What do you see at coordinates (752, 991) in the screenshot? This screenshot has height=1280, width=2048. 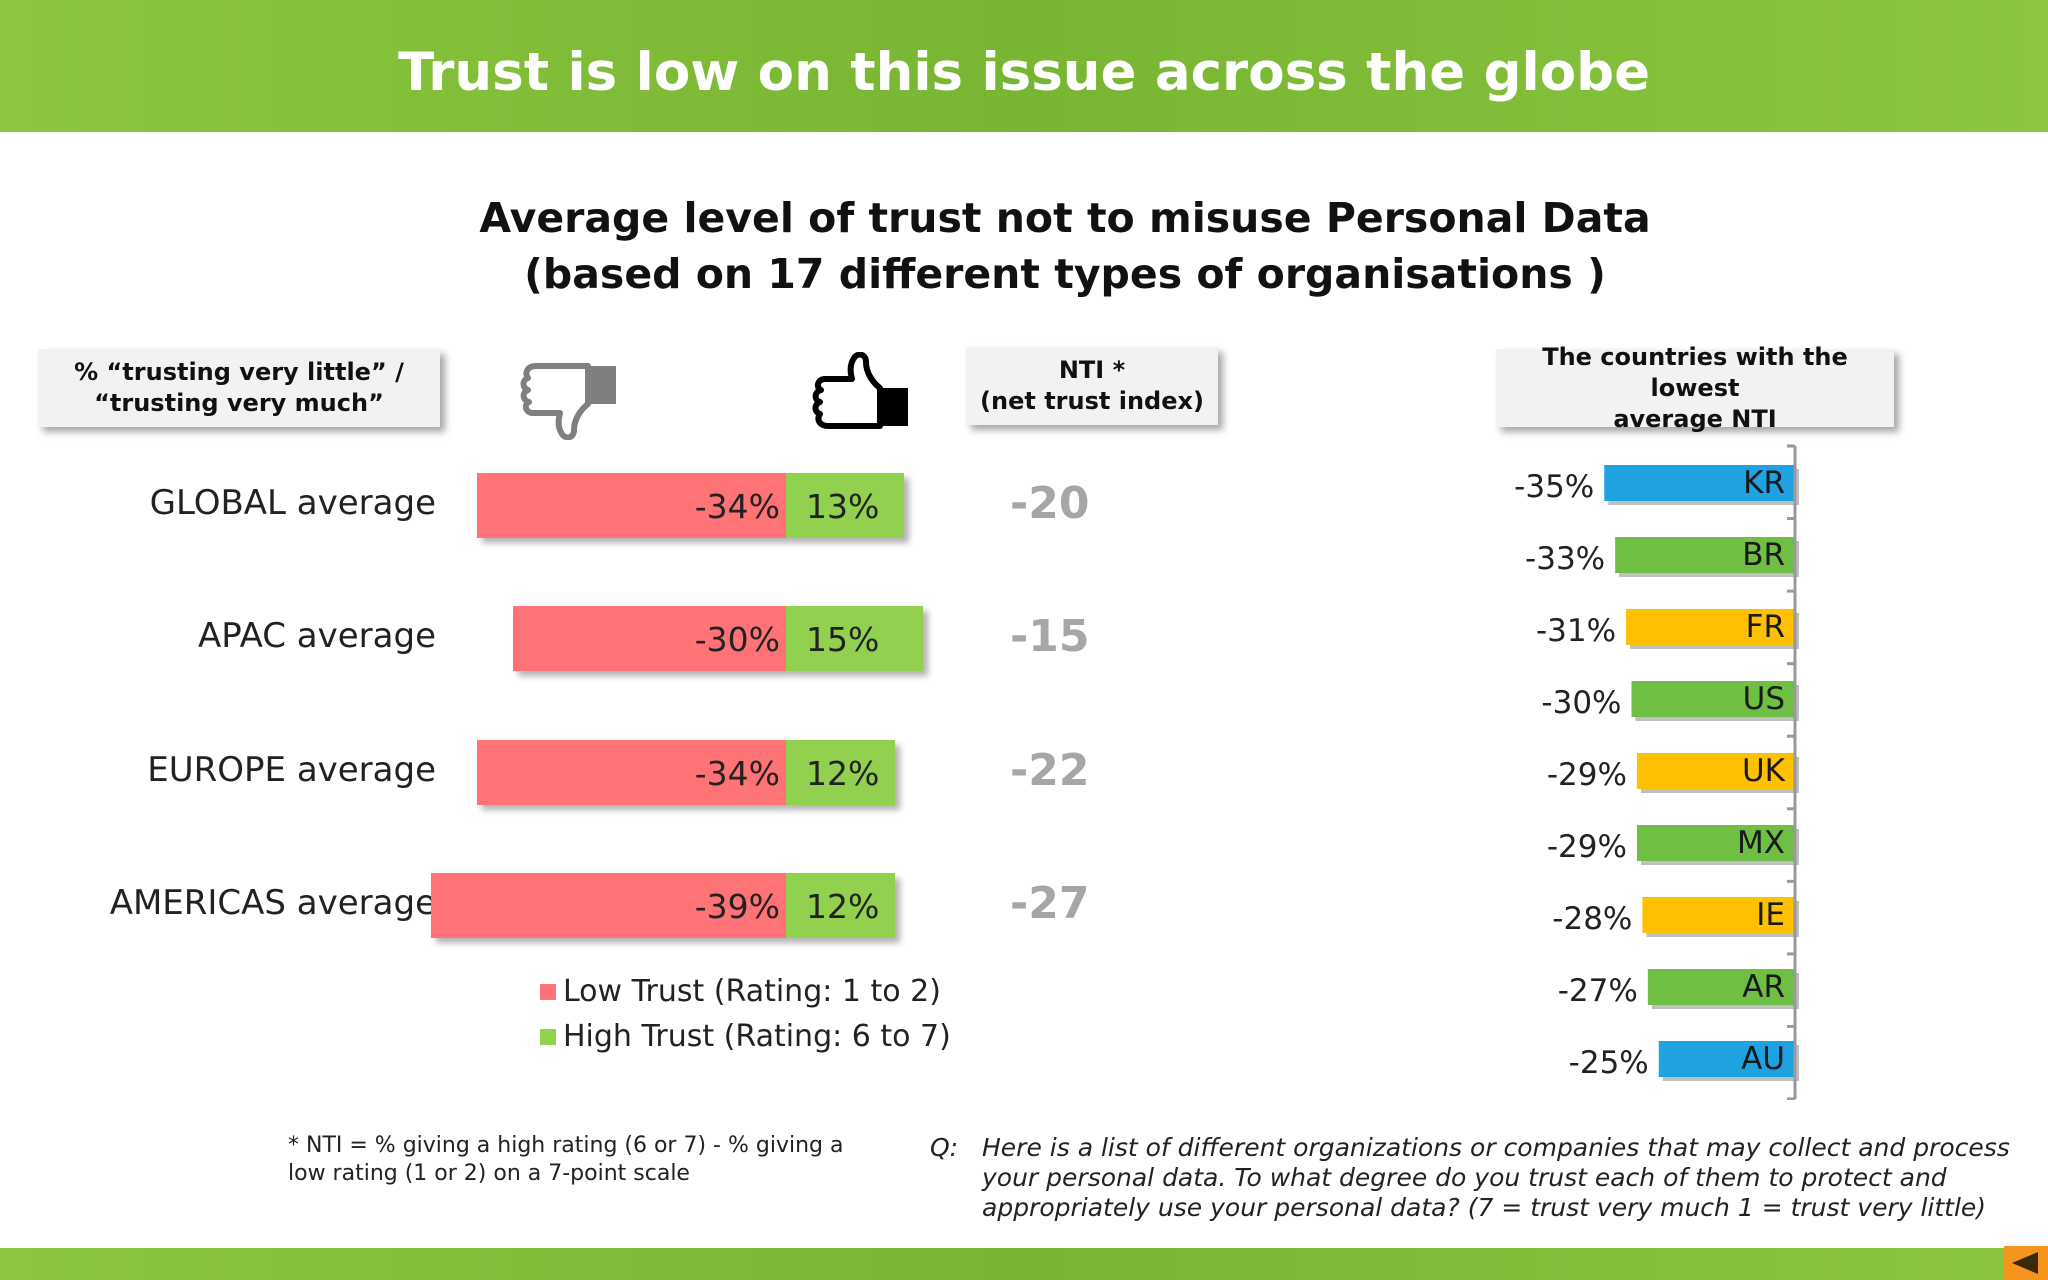 I see `legend-low-trust-label: Low Trust (Rating: 1 to 2)` at bounding box center [752, 991].